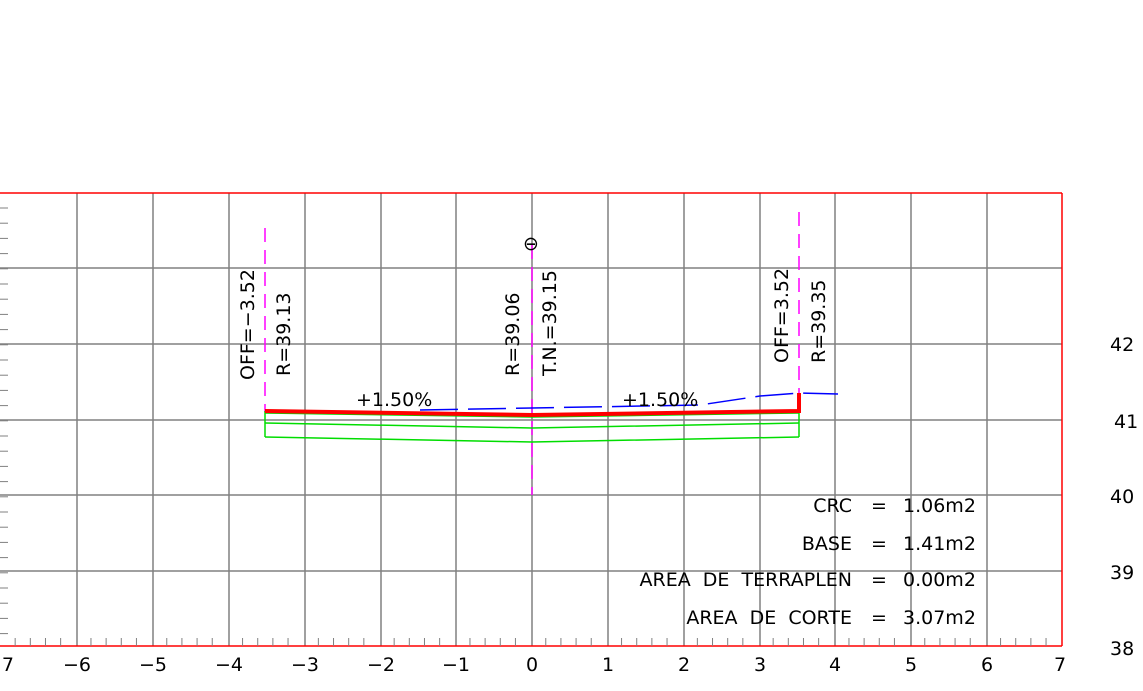  I want to click on x-tick-label: 5, so click(911, 665).